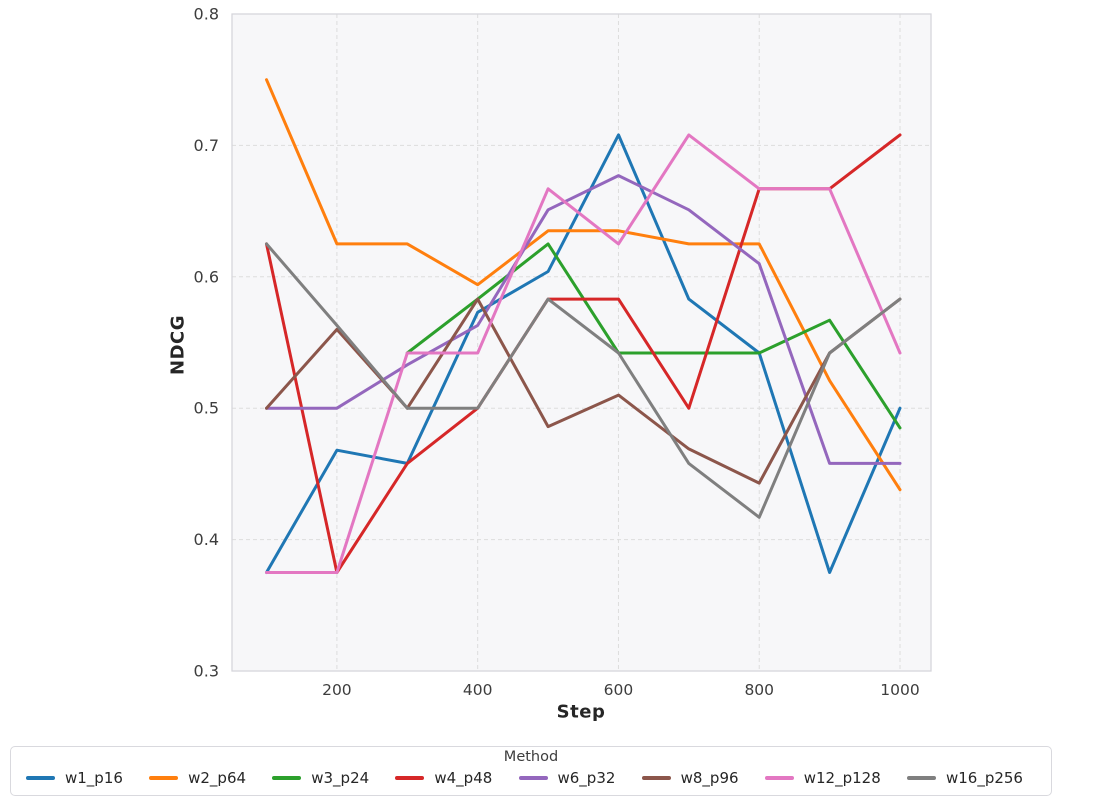  What do you see at coordinates (206, 276) in the screenshot?
I see `y-tick-label: 0.6` at bounding box center [206, 276].